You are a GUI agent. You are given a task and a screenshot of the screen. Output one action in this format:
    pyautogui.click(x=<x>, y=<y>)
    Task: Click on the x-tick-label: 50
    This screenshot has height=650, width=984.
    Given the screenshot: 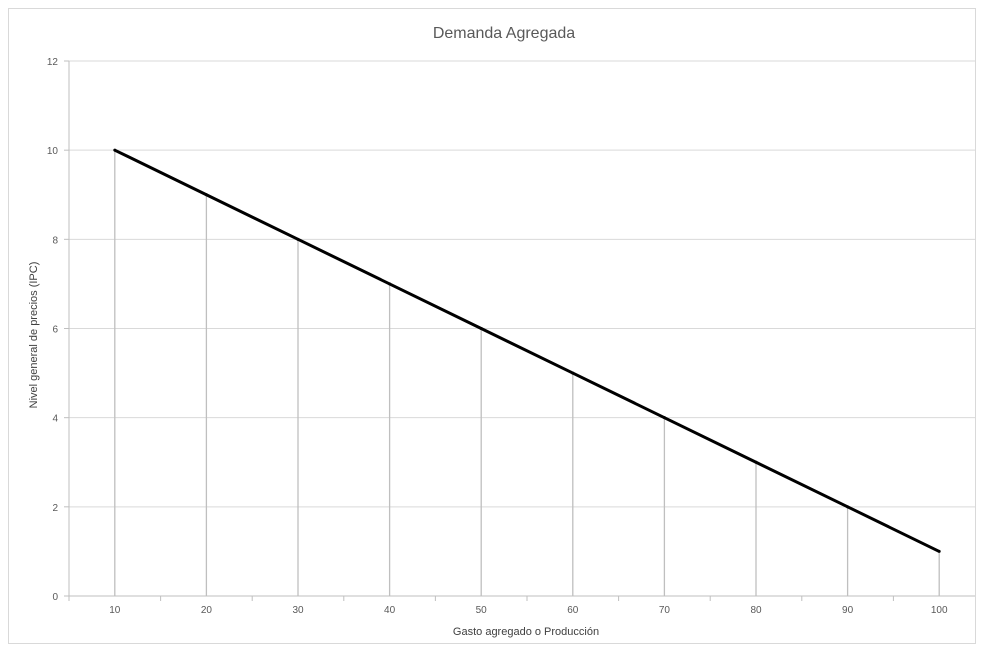 What is the action you would take?
    pyautogui.click(x=482, y=610)
    